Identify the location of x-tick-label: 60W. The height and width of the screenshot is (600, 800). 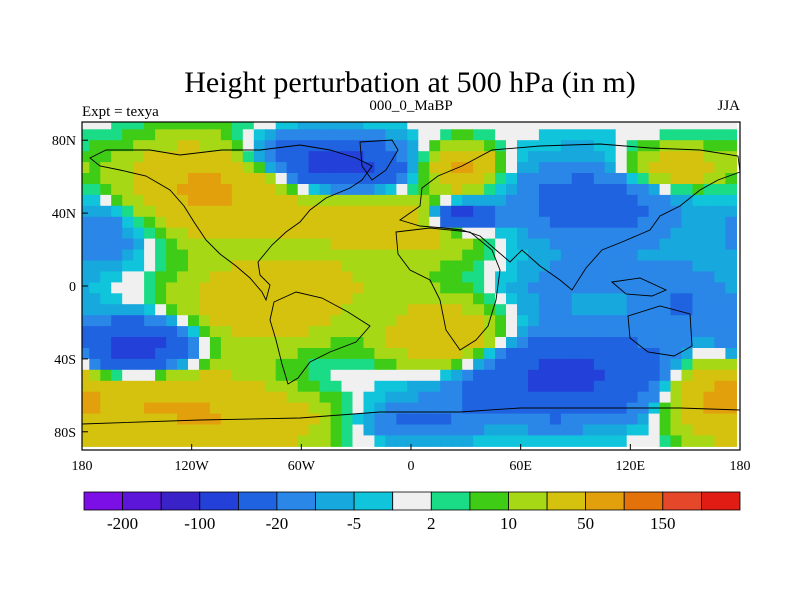
(302, 466).